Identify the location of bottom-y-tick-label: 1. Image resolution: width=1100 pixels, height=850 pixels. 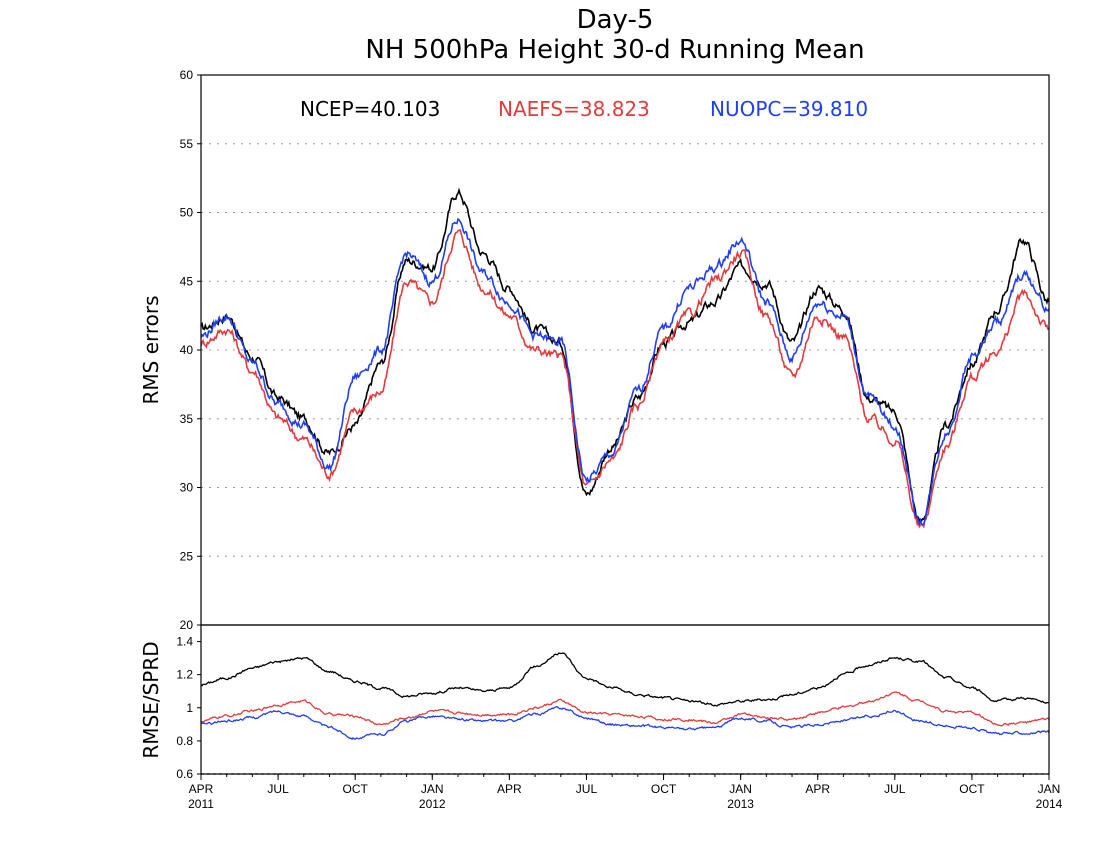
(189, 708).